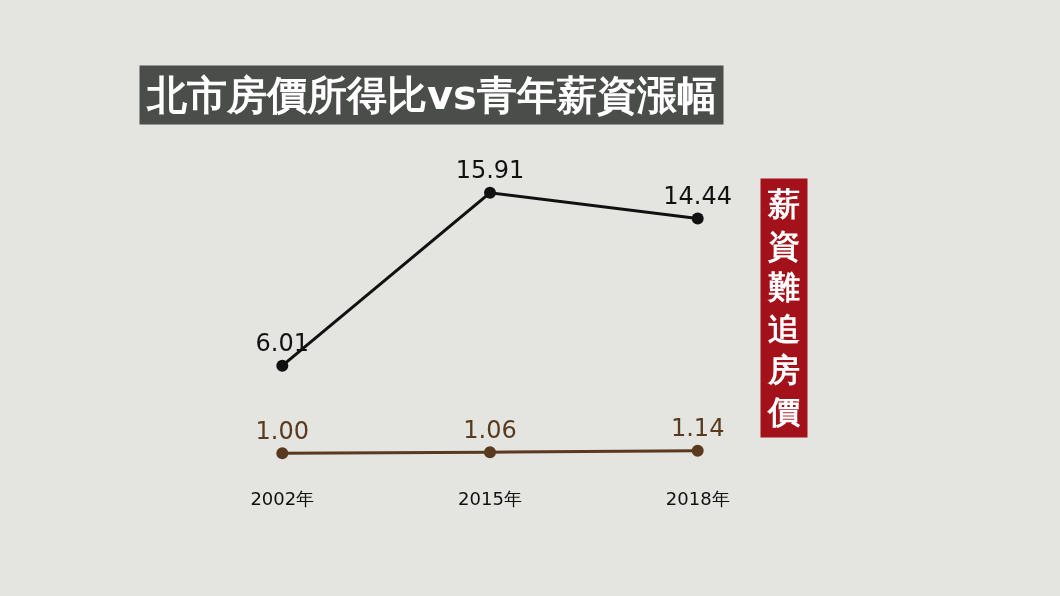  What do you see at coordinates (698, 195) in the screenshot?
I see `data-label: 14.44` at bounding box center [698, 195].